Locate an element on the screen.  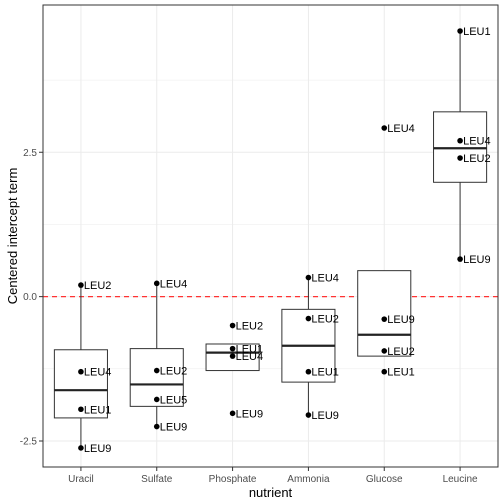
y-tick-label: 0.0 is located at coordinates (30, 297).